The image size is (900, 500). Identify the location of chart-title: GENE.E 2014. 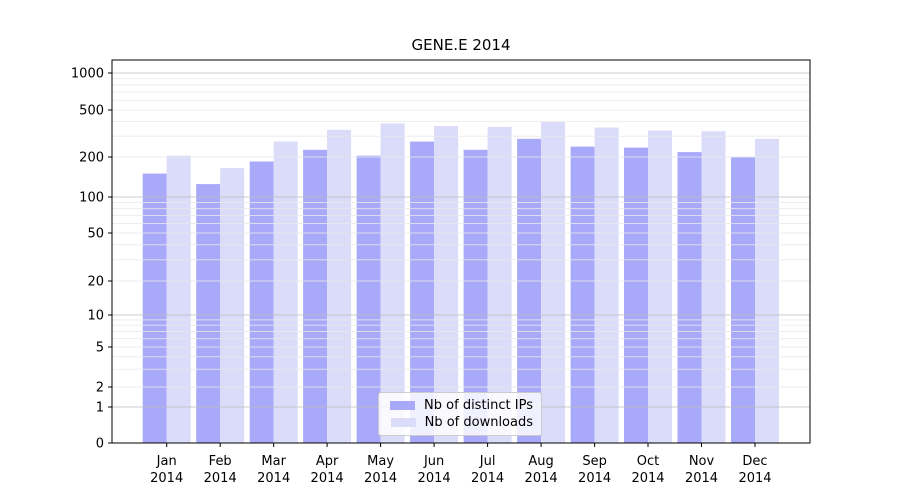
(461, 45).